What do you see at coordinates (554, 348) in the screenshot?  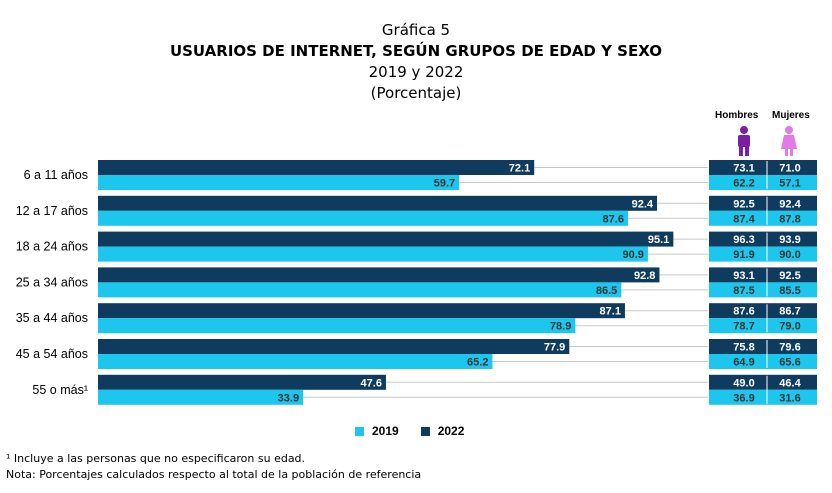 I see `bar-label-2022: 77.9` at bounding box center [554, 348].